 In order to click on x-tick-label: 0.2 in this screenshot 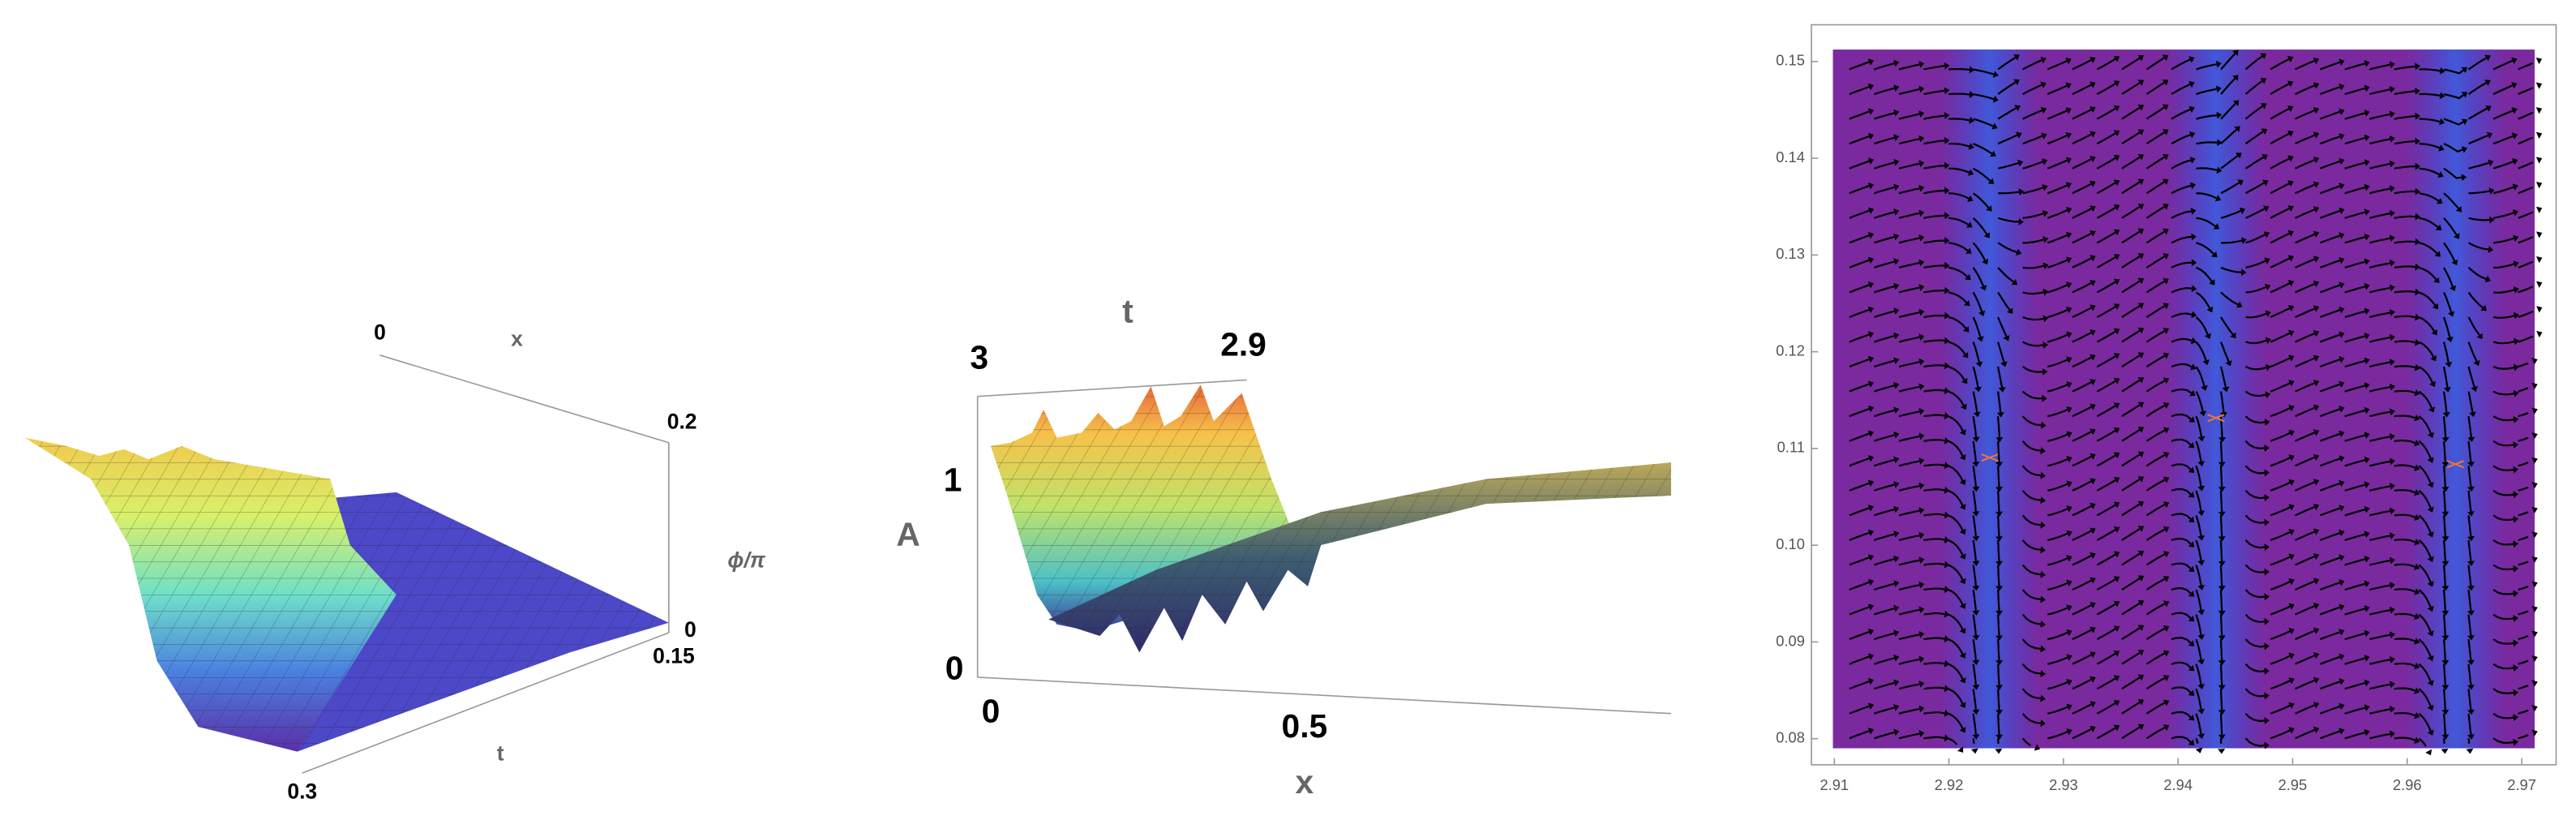, I will do `click(682, 421)`.